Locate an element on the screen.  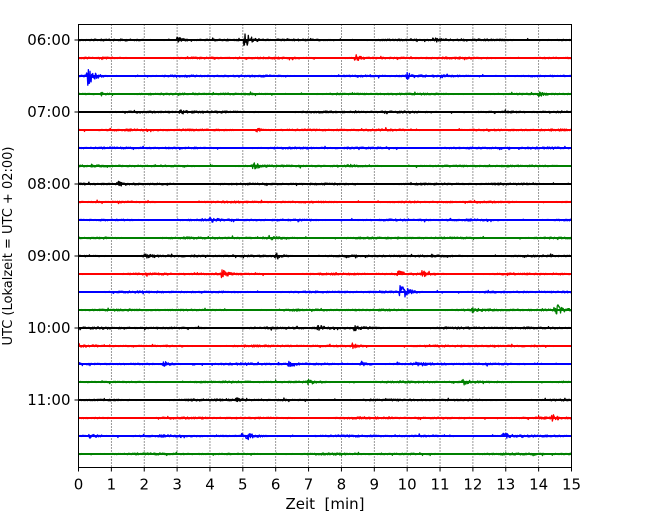
x-tick-label: 5 is located at coordinates (243, 485).